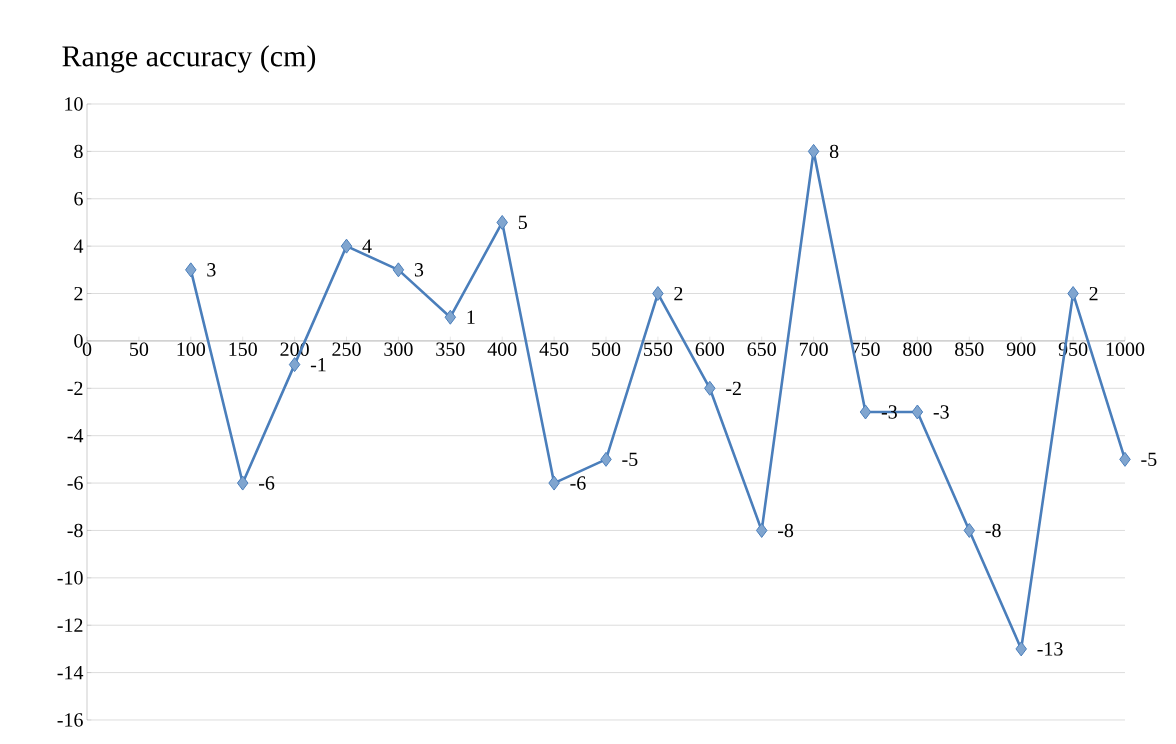  I want to click on x-tick-label: 850, so click(969, 349).